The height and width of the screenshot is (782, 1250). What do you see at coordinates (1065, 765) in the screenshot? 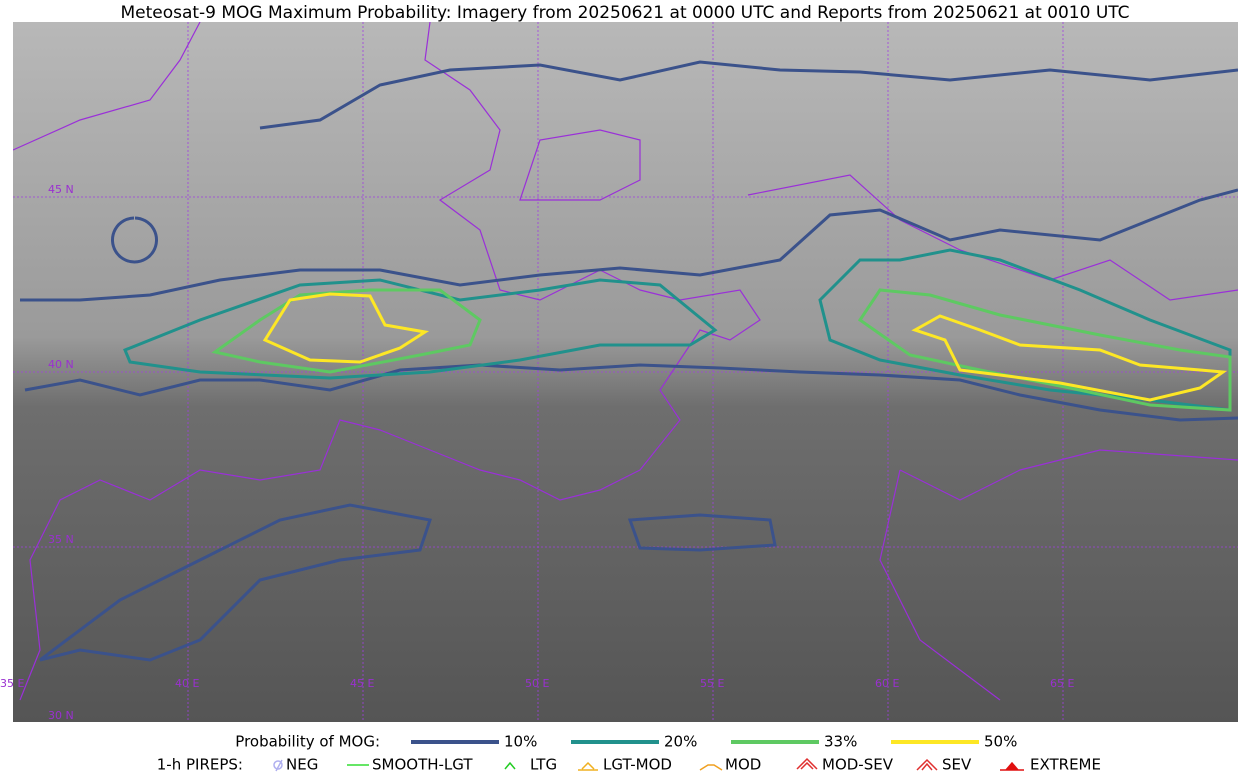
I see `legend-label: EXTREME` at bounding box center [1065, 765].